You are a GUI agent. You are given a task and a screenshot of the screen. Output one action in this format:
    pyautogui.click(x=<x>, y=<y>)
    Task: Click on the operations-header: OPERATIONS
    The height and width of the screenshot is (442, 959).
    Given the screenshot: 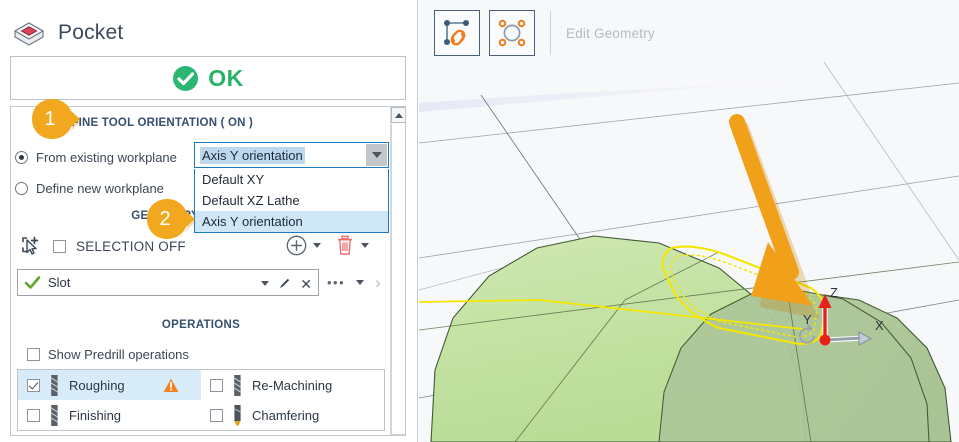 What is the action you would take?
    pyautogui.click(x=201, y=325)
    